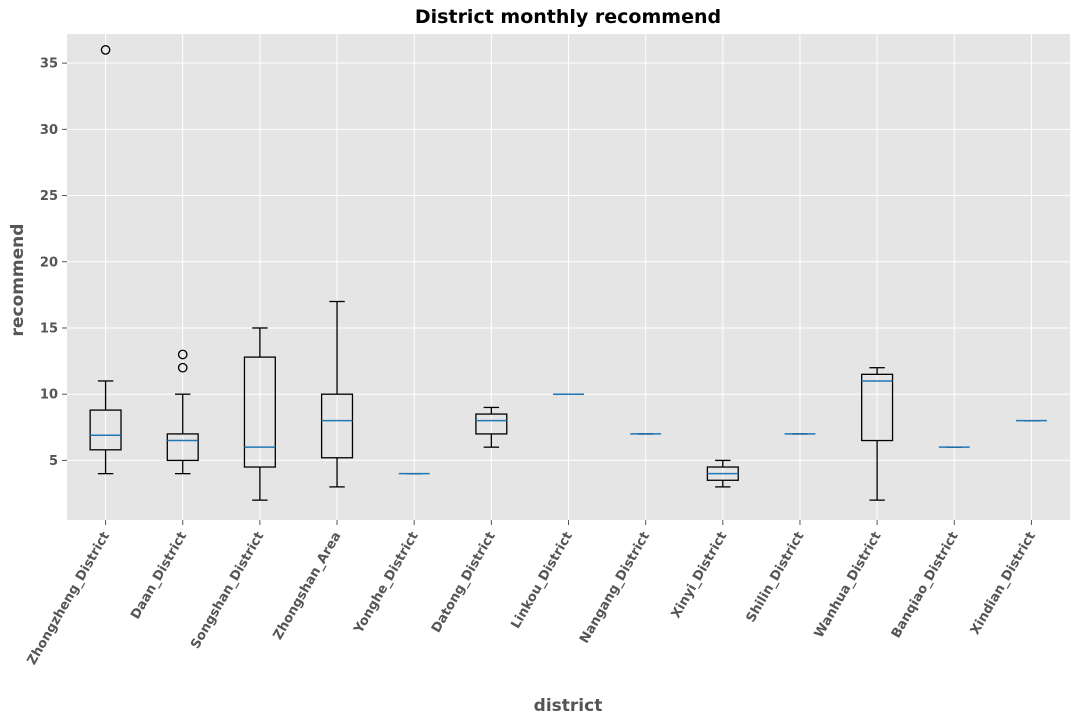 The width and height of the screenshot is (1089, 726). What do you see at coordinates (615, 588) in the screenshot?
I see `x-tick-label: Nangang_District` at bounding box center [615, 588].